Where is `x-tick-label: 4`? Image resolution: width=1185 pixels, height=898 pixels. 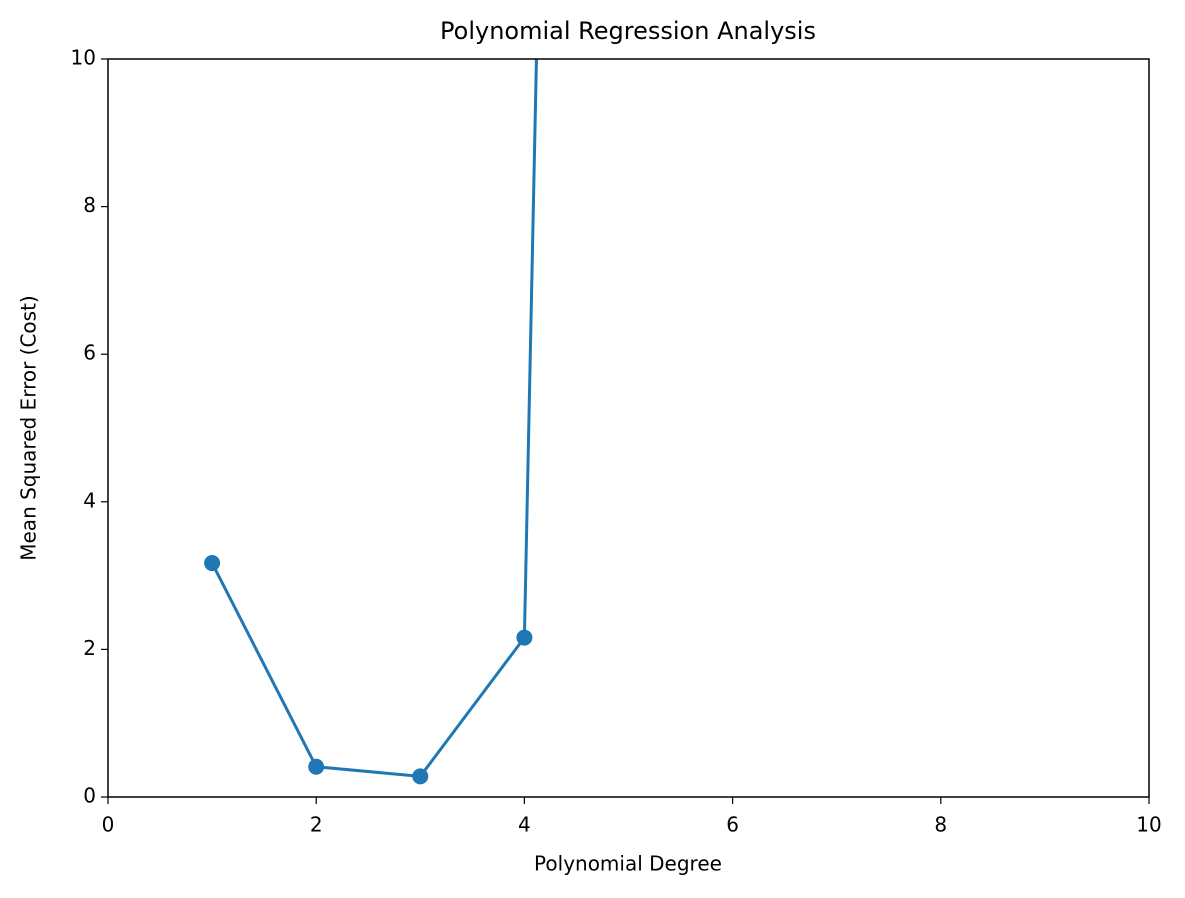
x-tick-label: 4 is located at coordinates (524, 825).